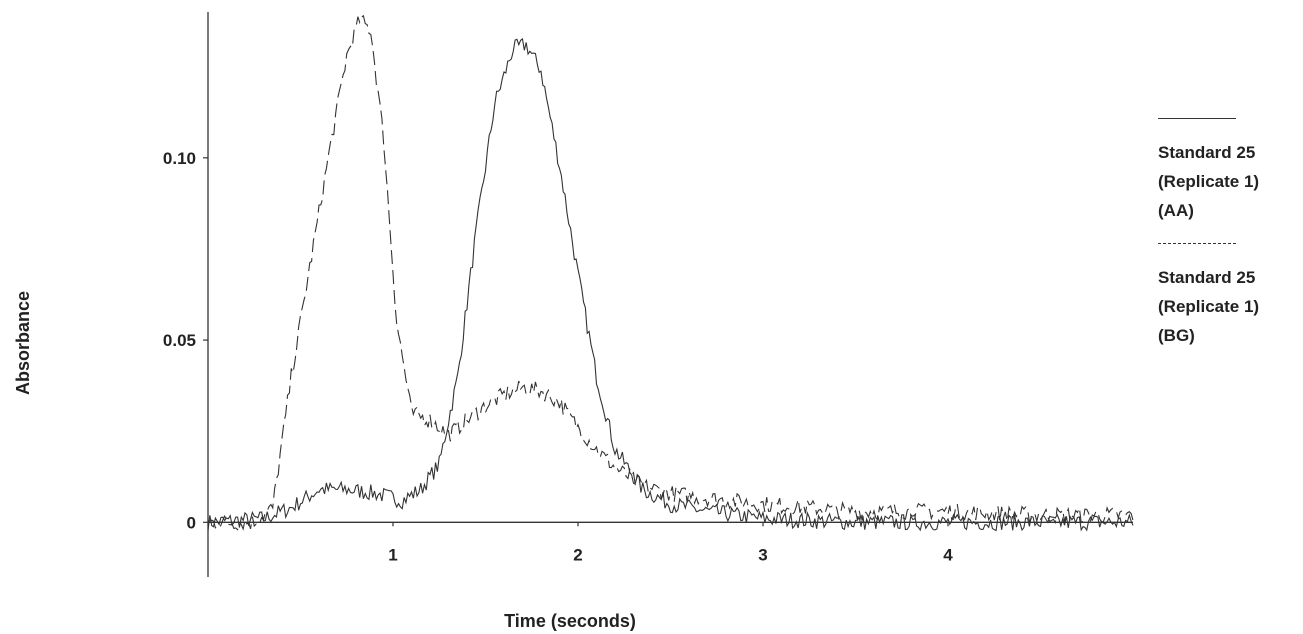 The height and width of the screenshot is (634, 1303). I want to click on legend-item-bg: Standard 25 (Replicate 1) (BG), so click(1228, 293).